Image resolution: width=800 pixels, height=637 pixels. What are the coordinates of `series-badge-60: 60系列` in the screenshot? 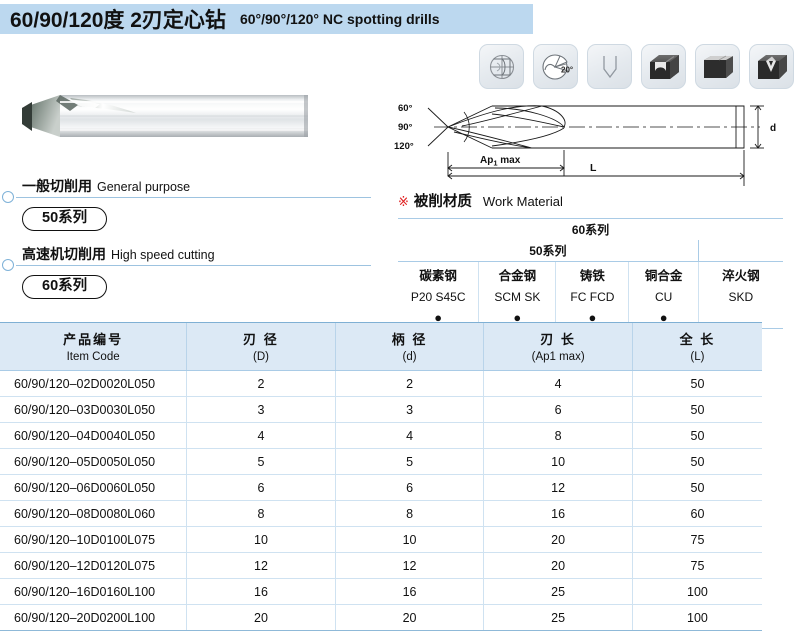 It's located at (65, 287).